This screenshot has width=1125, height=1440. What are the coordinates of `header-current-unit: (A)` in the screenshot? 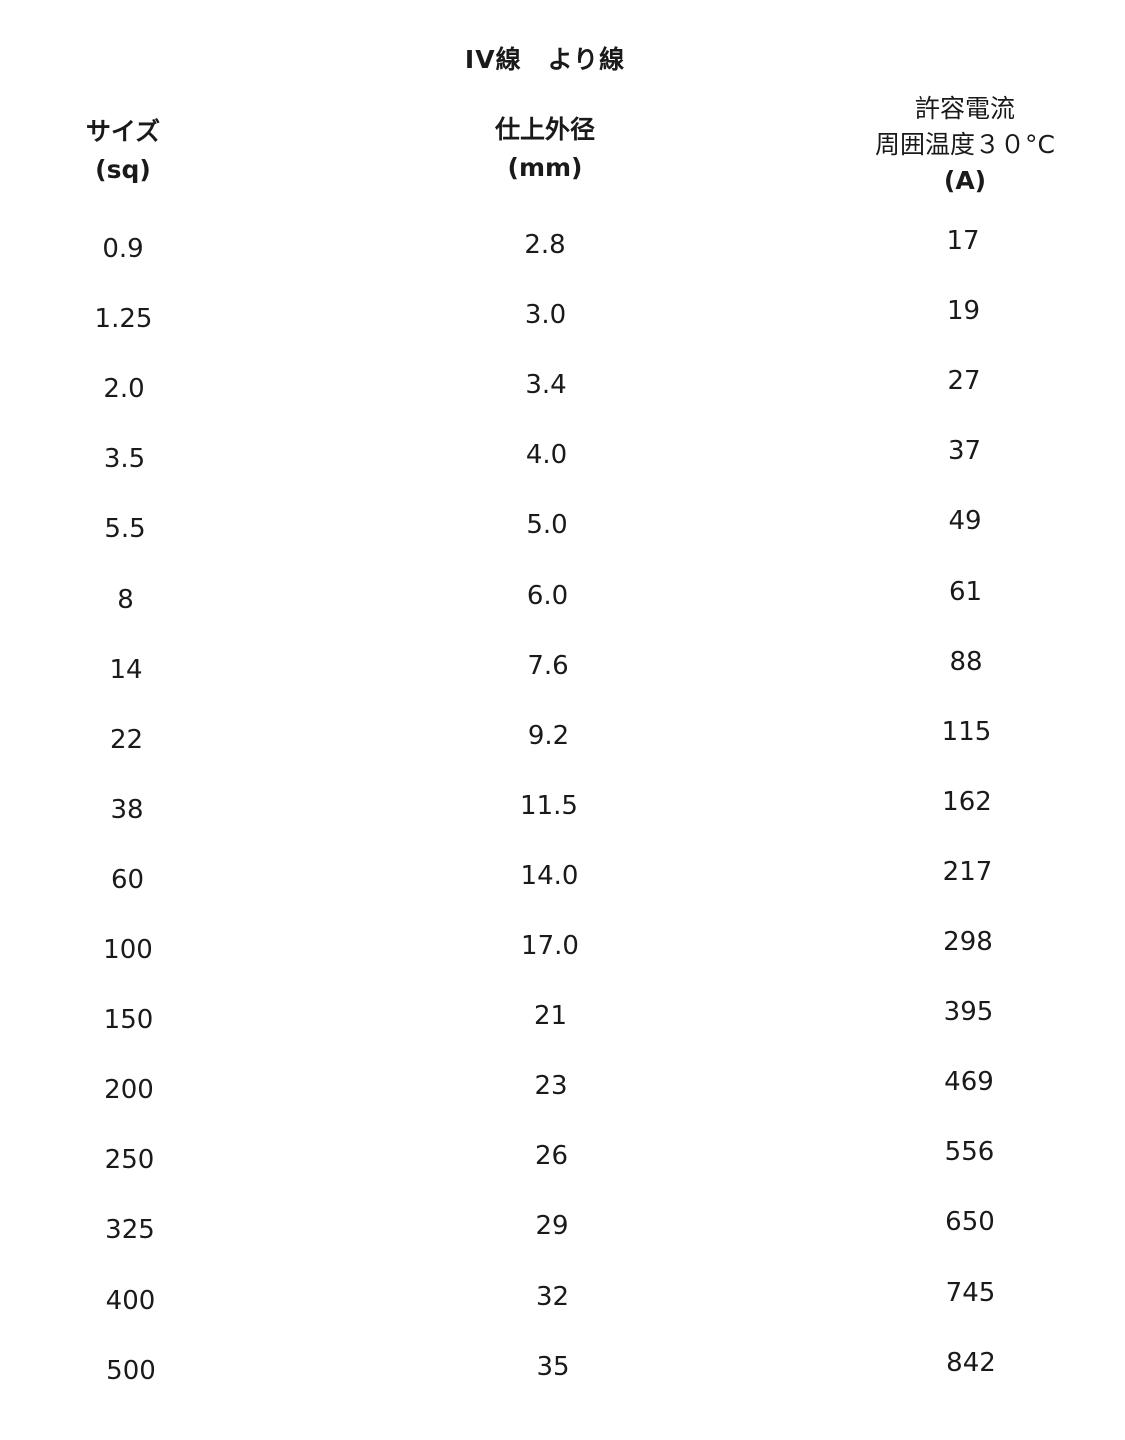 It's located at (965, 180).